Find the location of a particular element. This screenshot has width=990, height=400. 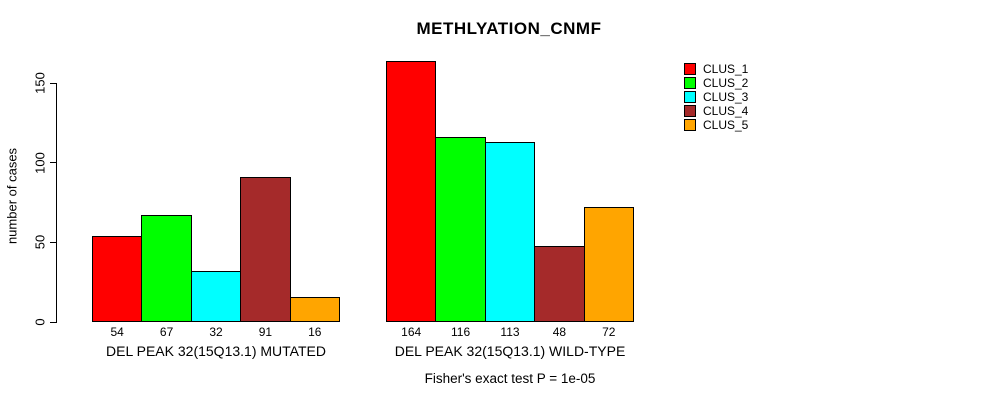

y-axis-line is located at coordinates (56, 203).